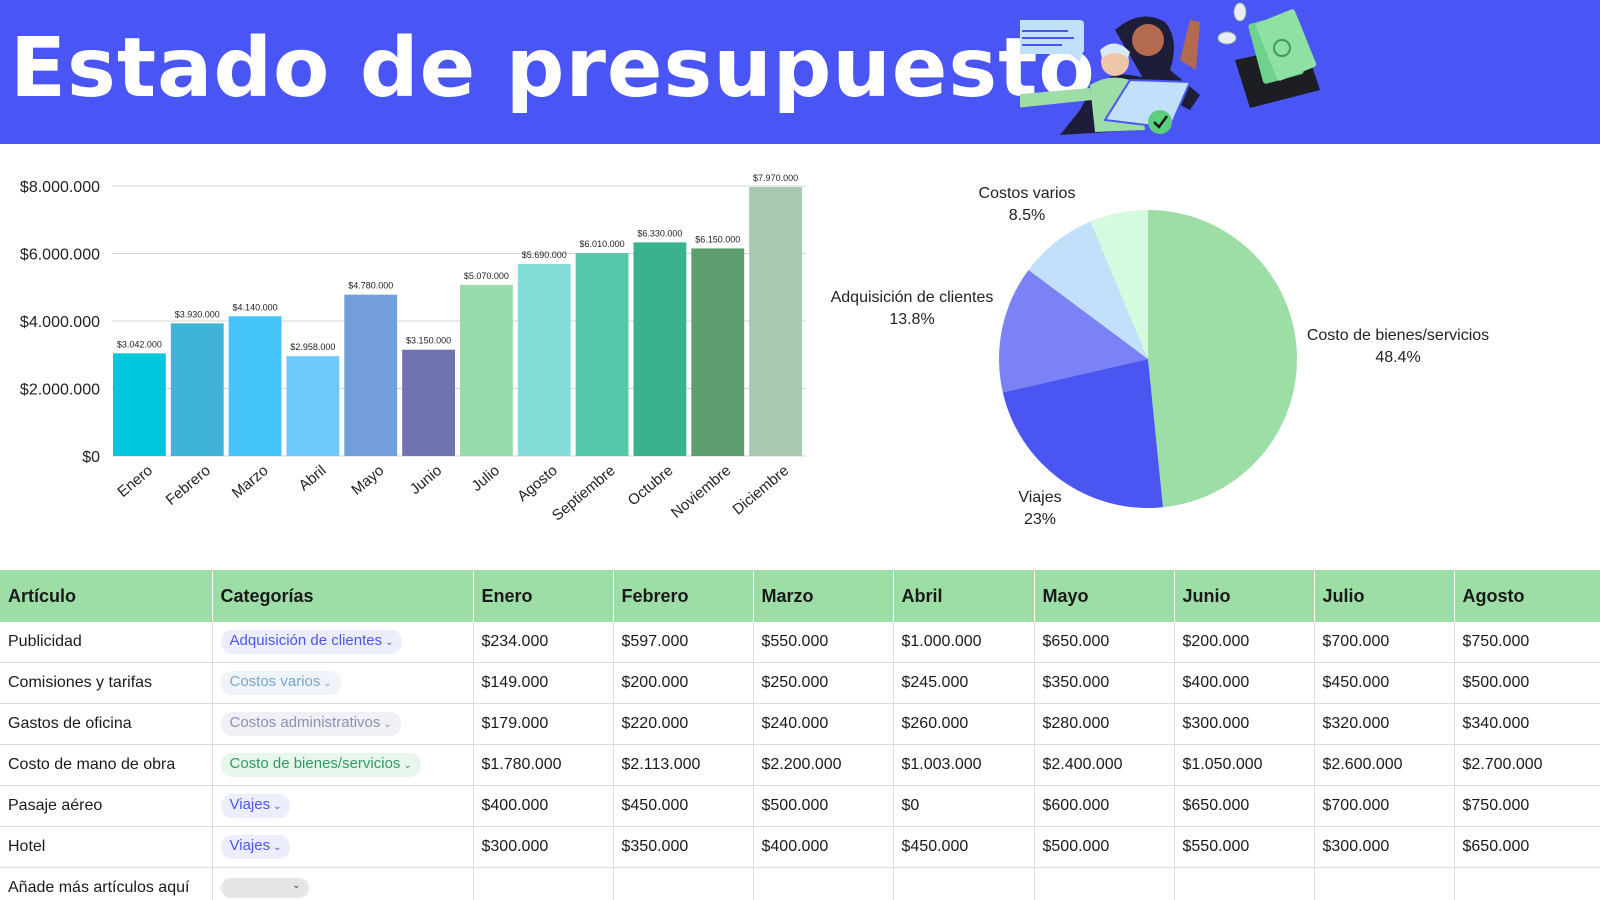  What do you see at coordinates (106, 765) in the screenshot?
I see `item-cell: Costo de mano de obra` at bounding box center [106, 765].